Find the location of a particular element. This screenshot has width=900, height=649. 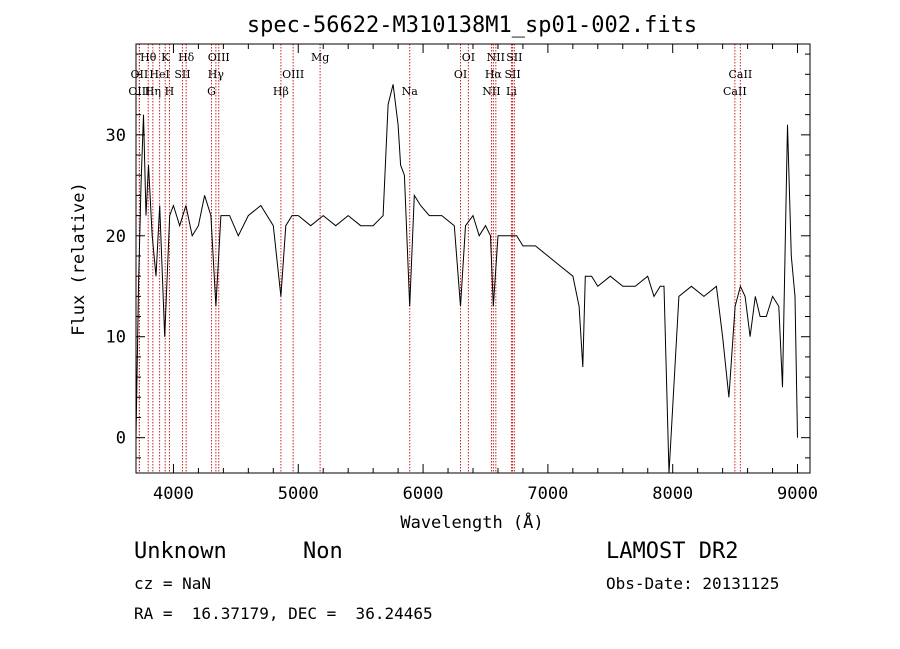

line-label-15: SII is located at coordinates (512, 74).